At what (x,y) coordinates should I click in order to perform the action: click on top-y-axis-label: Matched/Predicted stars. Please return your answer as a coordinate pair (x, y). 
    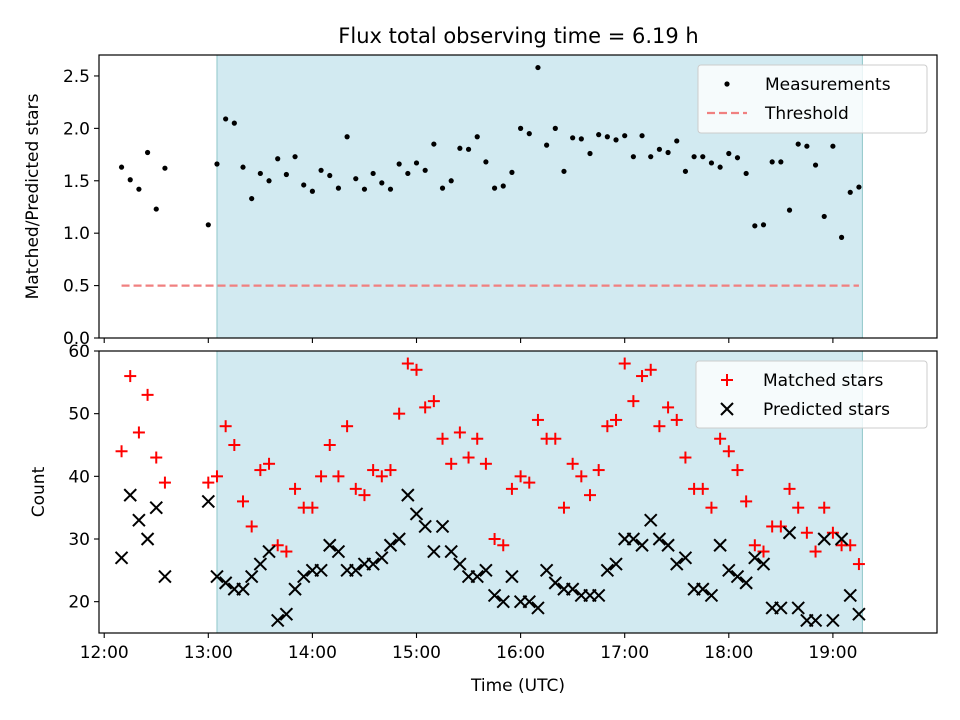
    Looking at the image, I should click on (33, 196).